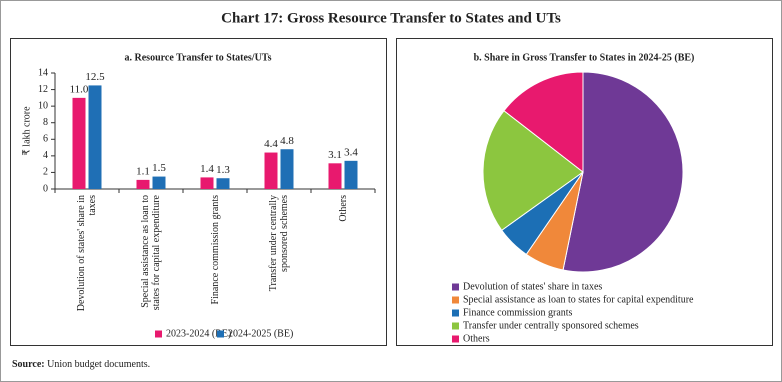 The image size is (782, 382). Describe the element at coordinates (43, 72) in the screenshot. I see `y-tick-label: 14` at that location.